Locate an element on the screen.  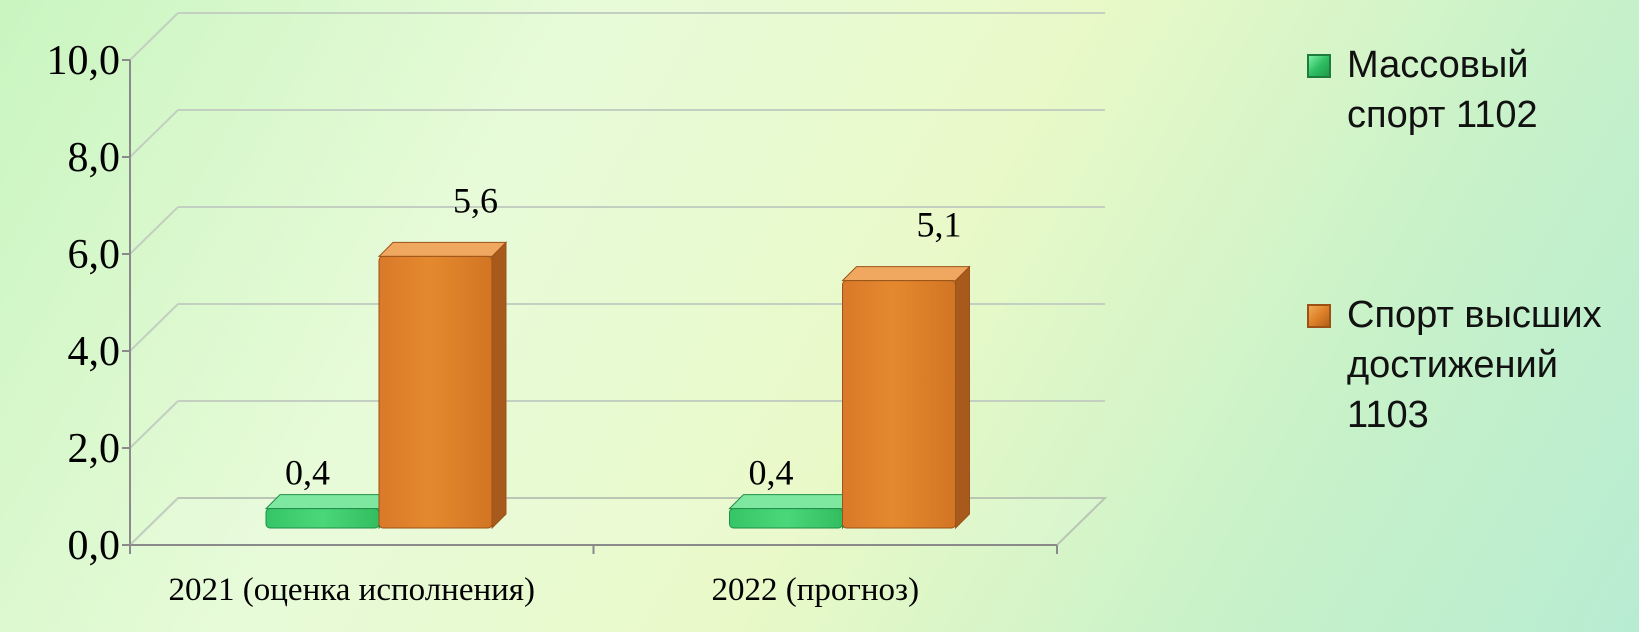
legend-item-mass-sport: Массовый спорт 1102 is located at coordinates (1470, 90).